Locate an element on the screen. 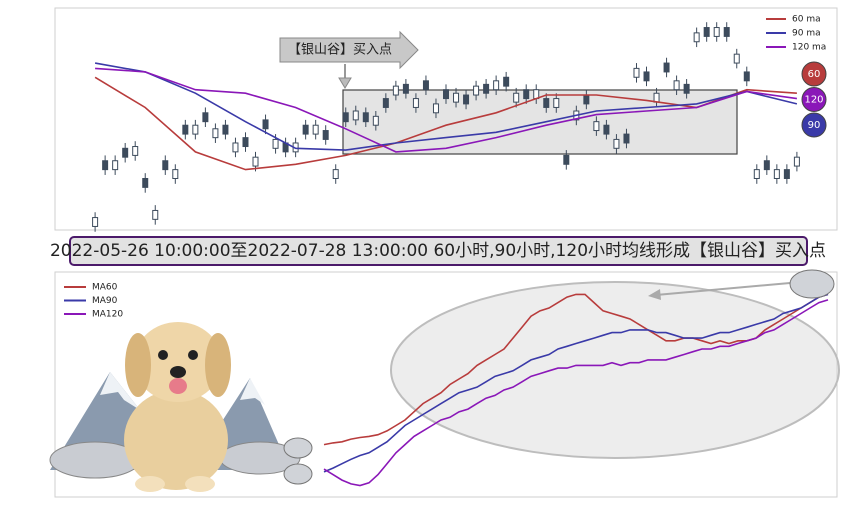 The height and width of the screenshot is (520, 843). end-label: 120 is located at coordinates (813, 100).